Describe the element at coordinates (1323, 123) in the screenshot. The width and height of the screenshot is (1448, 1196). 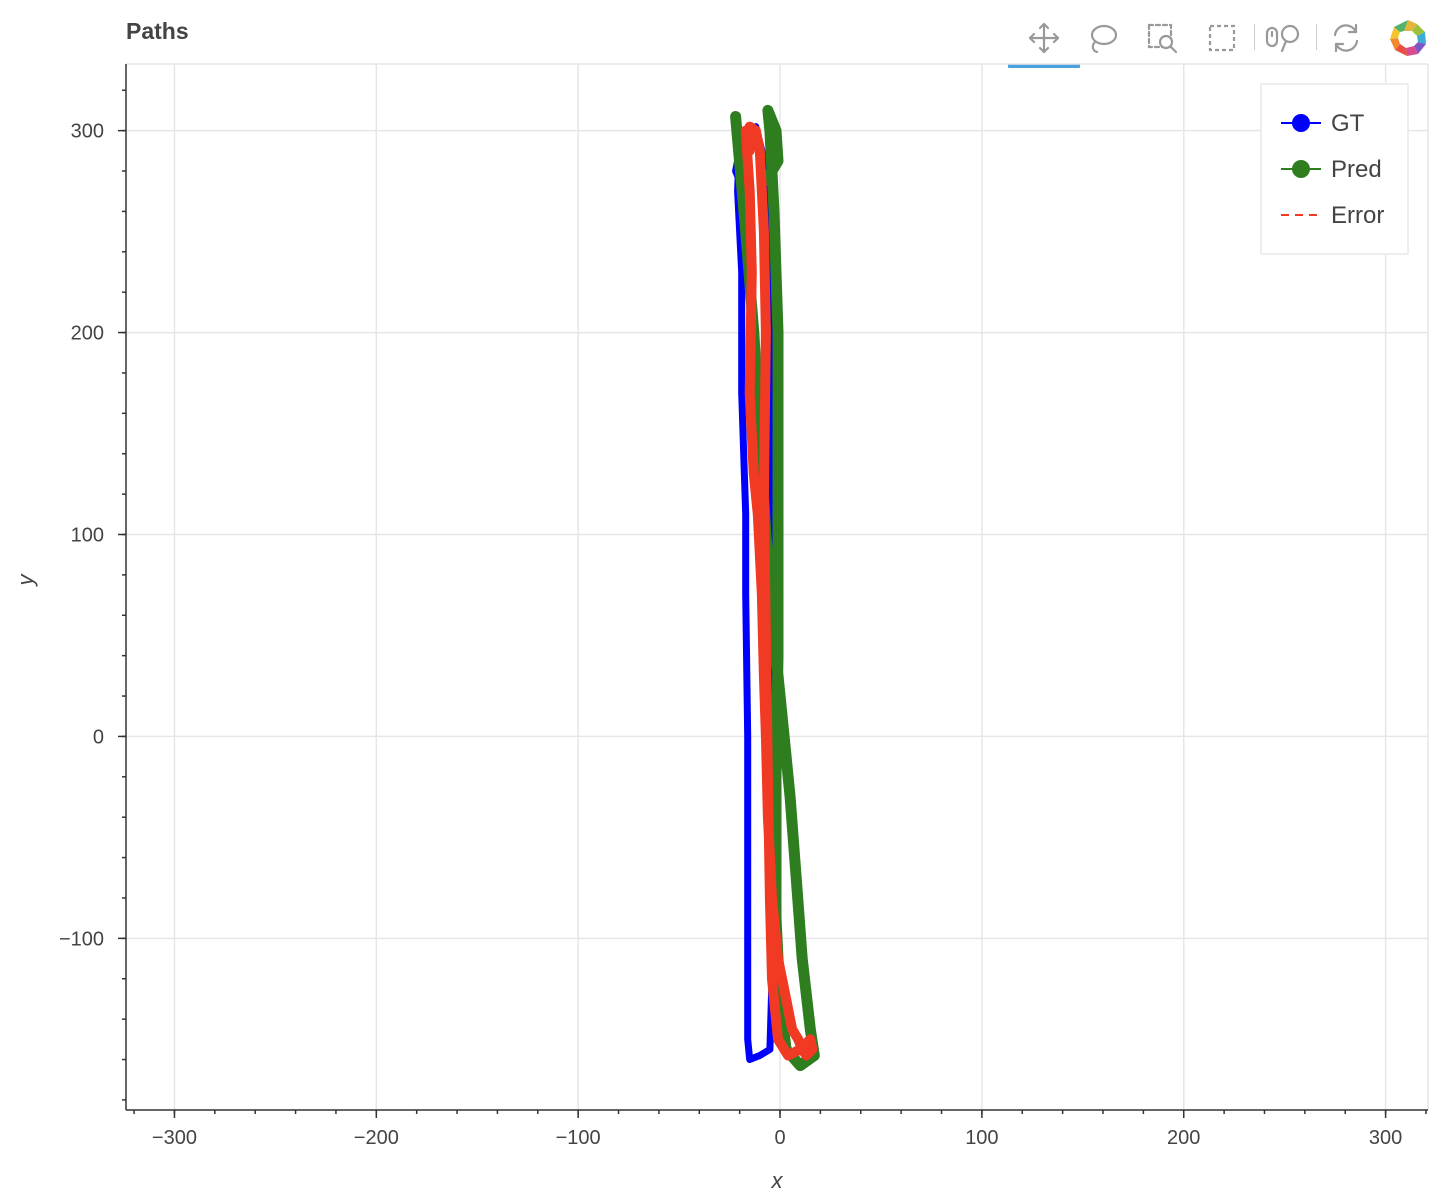
I see `legend-item-gt: GT` at that location.